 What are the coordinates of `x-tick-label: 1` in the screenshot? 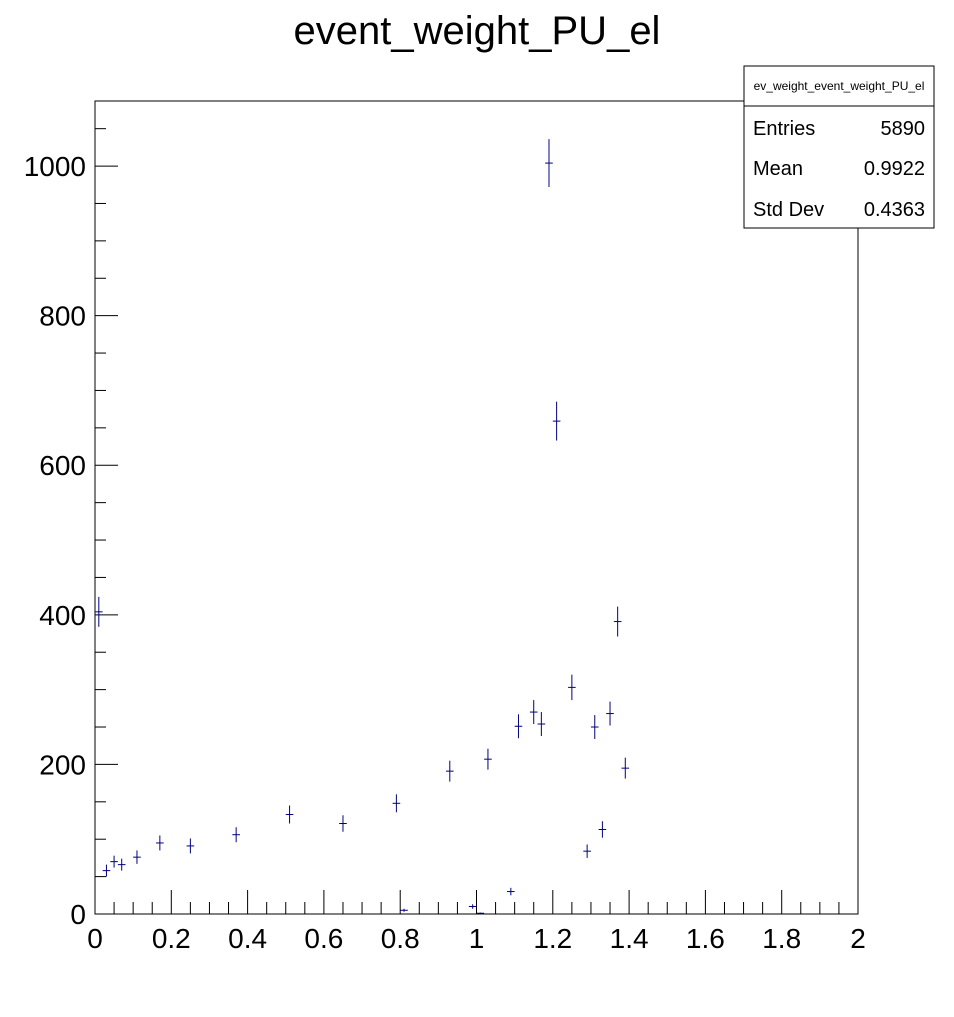 It's located at (477, 938).